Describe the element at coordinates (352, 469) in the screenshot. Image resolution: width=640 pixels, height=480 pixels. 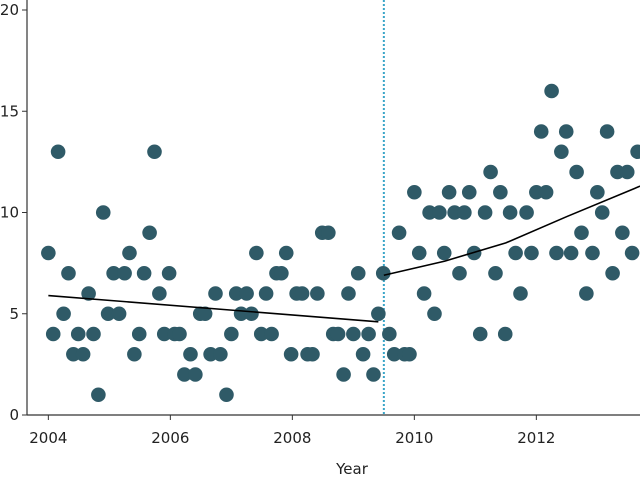
I see `x-axis-label: Year` at that location.